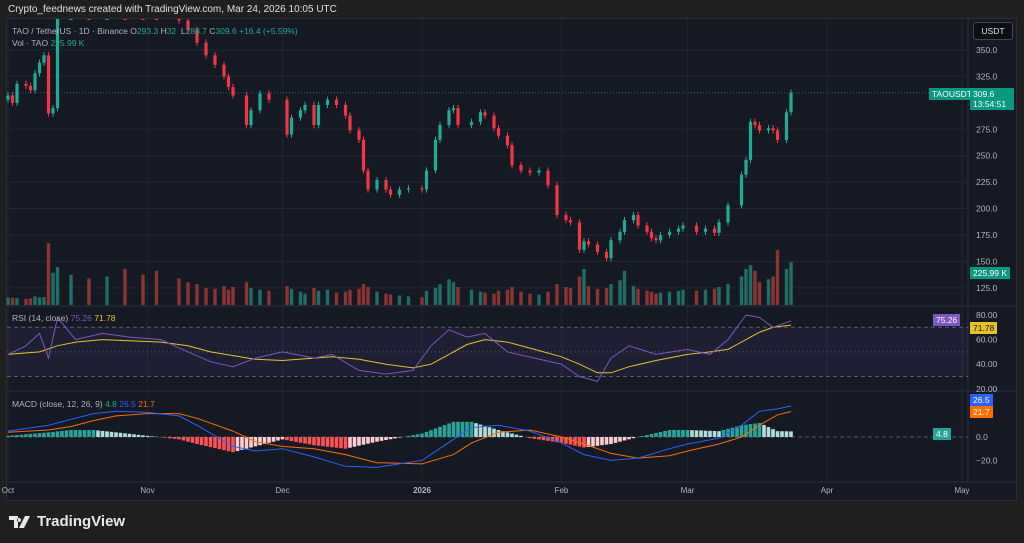 The image size is (1024, 543). Describe the element at coordinates (987, 156) in the screenshot. I see `price-tick-label: 250.0` at that location.